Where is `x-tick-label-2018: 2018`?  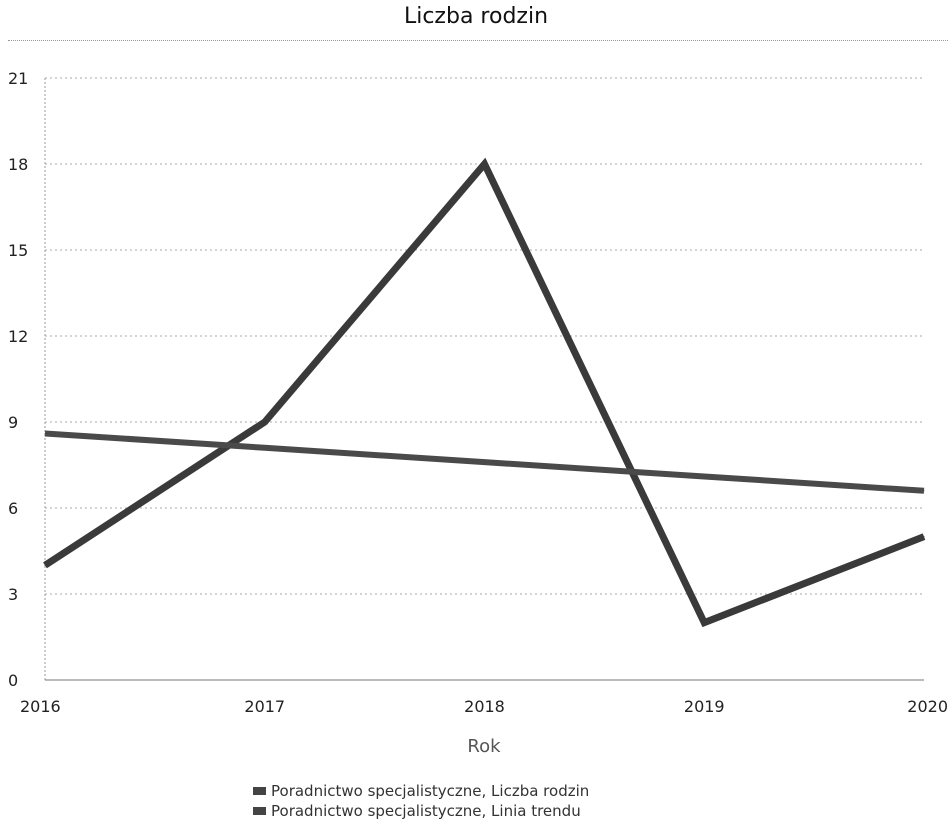
x-tick-label-2018: 2018 is located at coordinates (484, 706).